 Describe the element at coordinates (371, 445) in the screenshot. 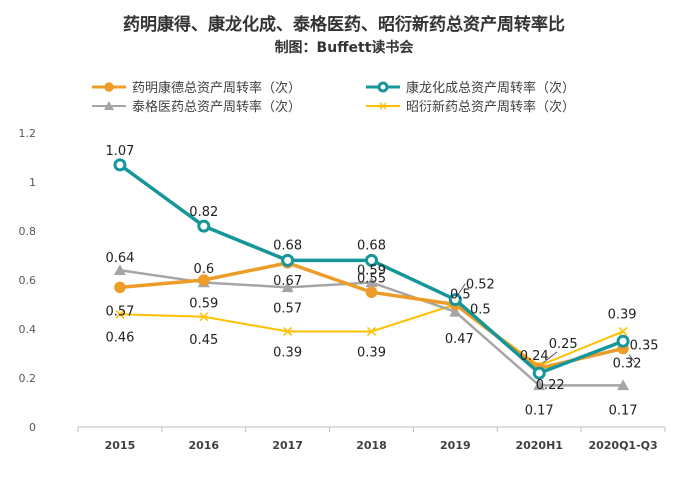

I see `x-tick-label: 2018` at that location.